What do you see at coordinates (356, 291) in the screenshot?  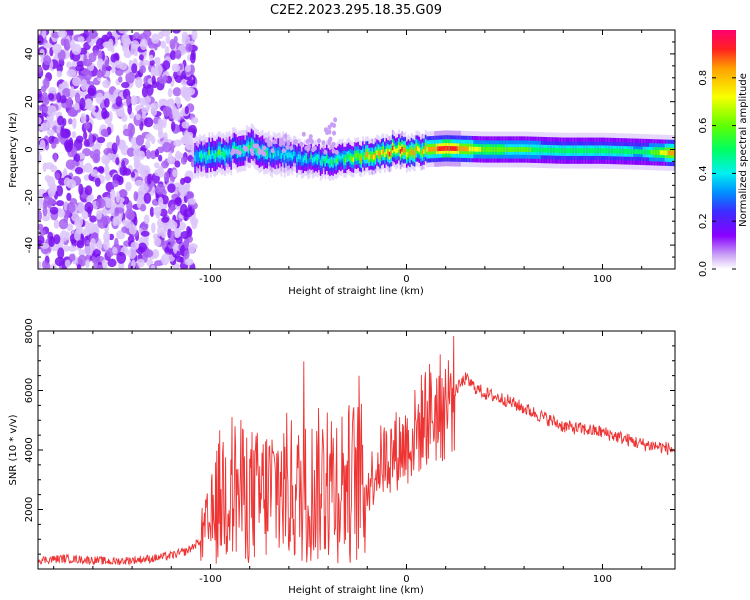 I see `spectrogram-xlabel: Height of straight line (km)` at bounding box center [356, 291].